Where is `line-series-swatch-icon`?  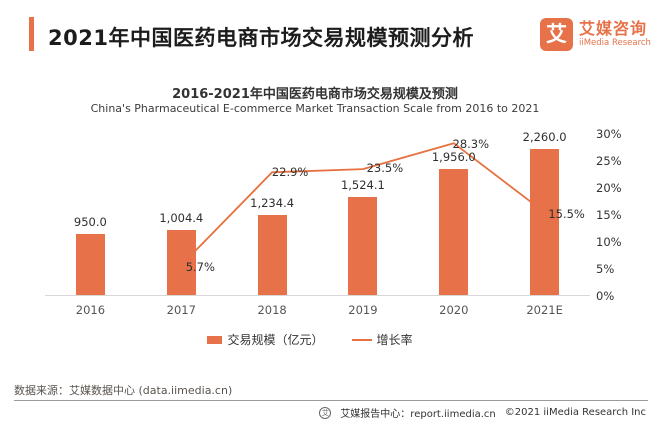
line-series-swatch-icon is located at coordinates (361, 339).